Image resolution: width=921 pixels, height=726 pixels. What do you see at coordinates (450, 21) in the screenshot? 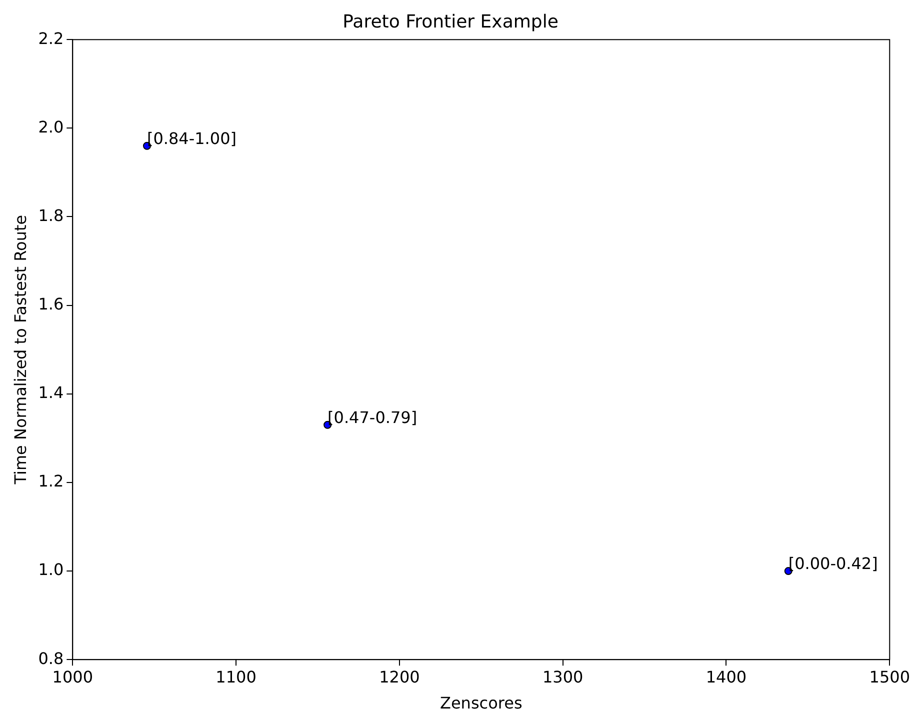
I see `chart-title: Pareto Frontier Example` at bounding box center [450, 21].